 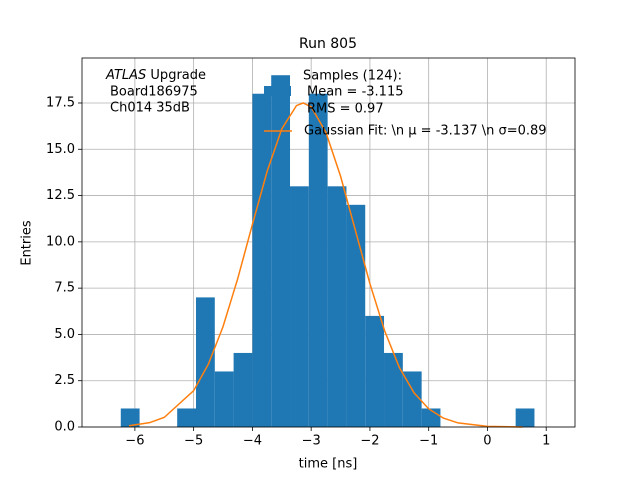 I want to click on y-axis-label: Entries, so click(x=27, y=243).